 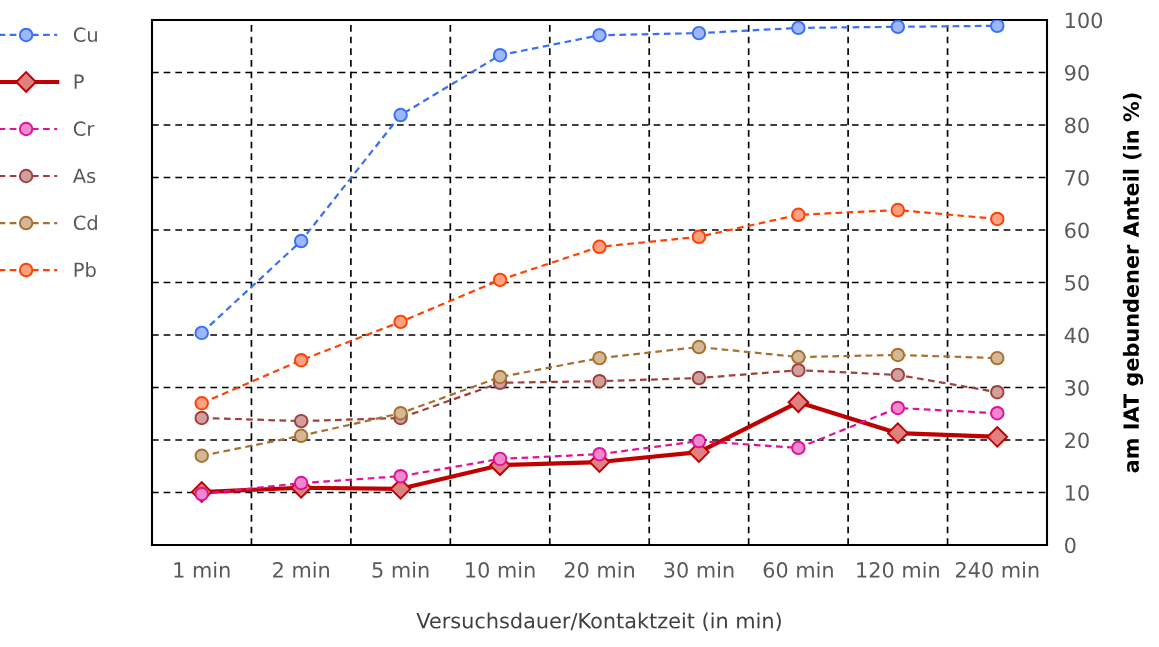 What do you see at coordinates (1077, 387) in the screenshot?
I see `y-tick-label: 30` at bounding box center [1077, 387].